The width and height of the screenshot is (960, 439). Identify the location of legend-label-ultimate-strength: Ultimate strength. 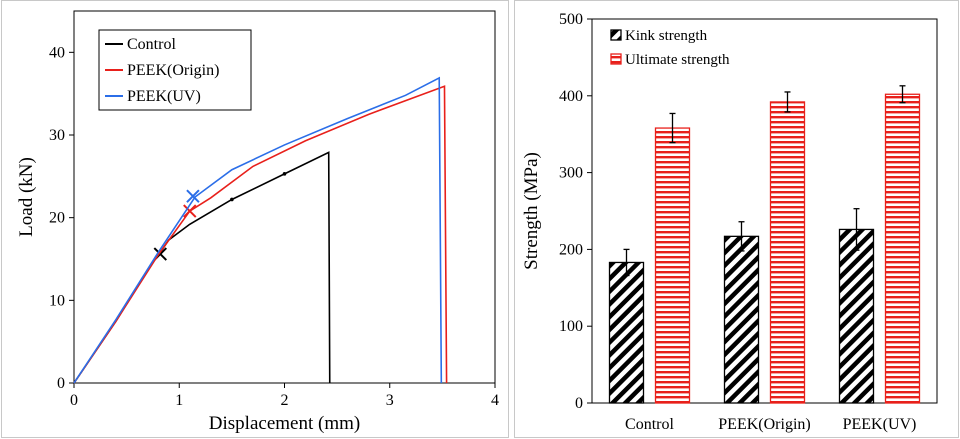
(677, 60).